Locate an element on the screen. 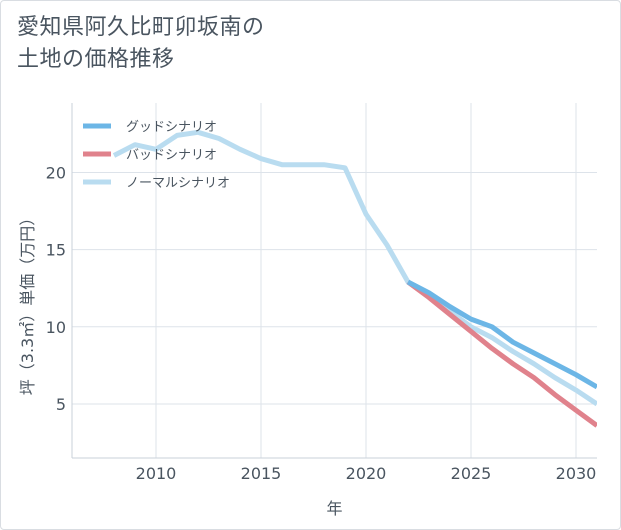 Image resolution: width=621 pixels, height=530 pixels. x-axis-title: 年 is located at coordinates (334, 508).